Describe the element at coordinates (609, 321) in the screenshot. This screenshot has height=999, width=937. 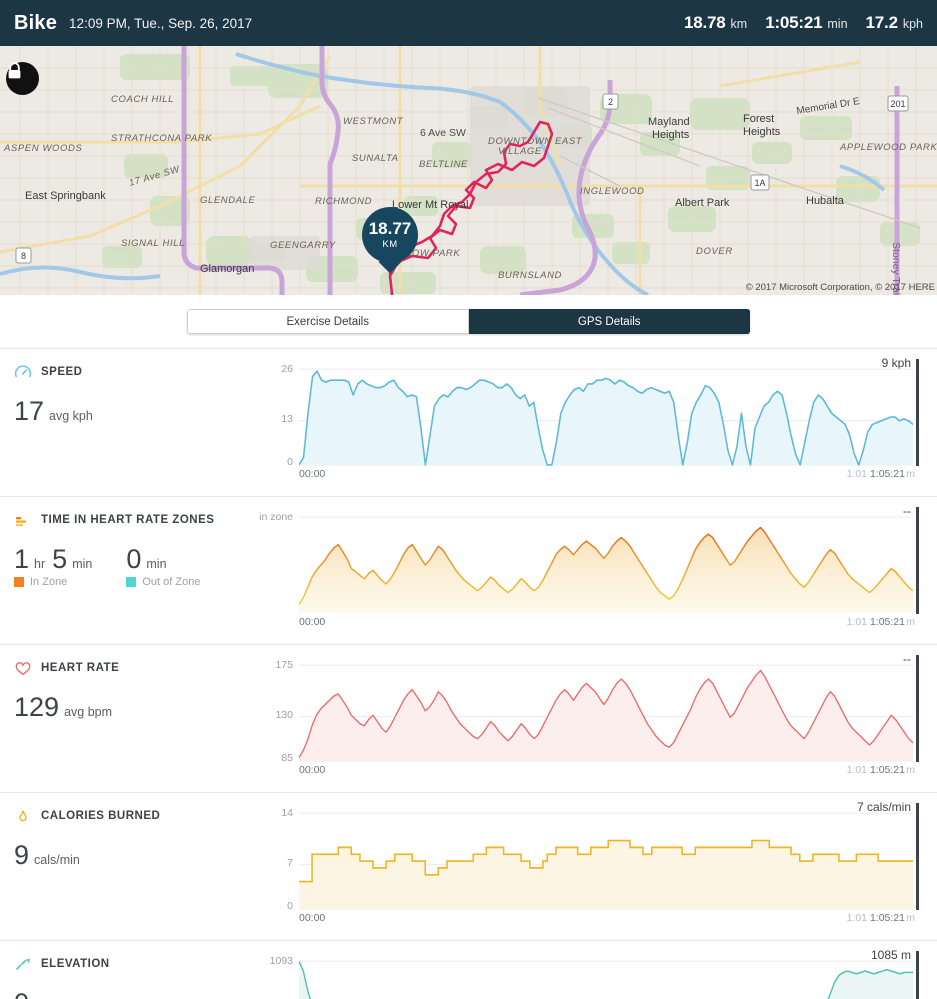
I see `tab-gps-details: GPS Details` at that location.